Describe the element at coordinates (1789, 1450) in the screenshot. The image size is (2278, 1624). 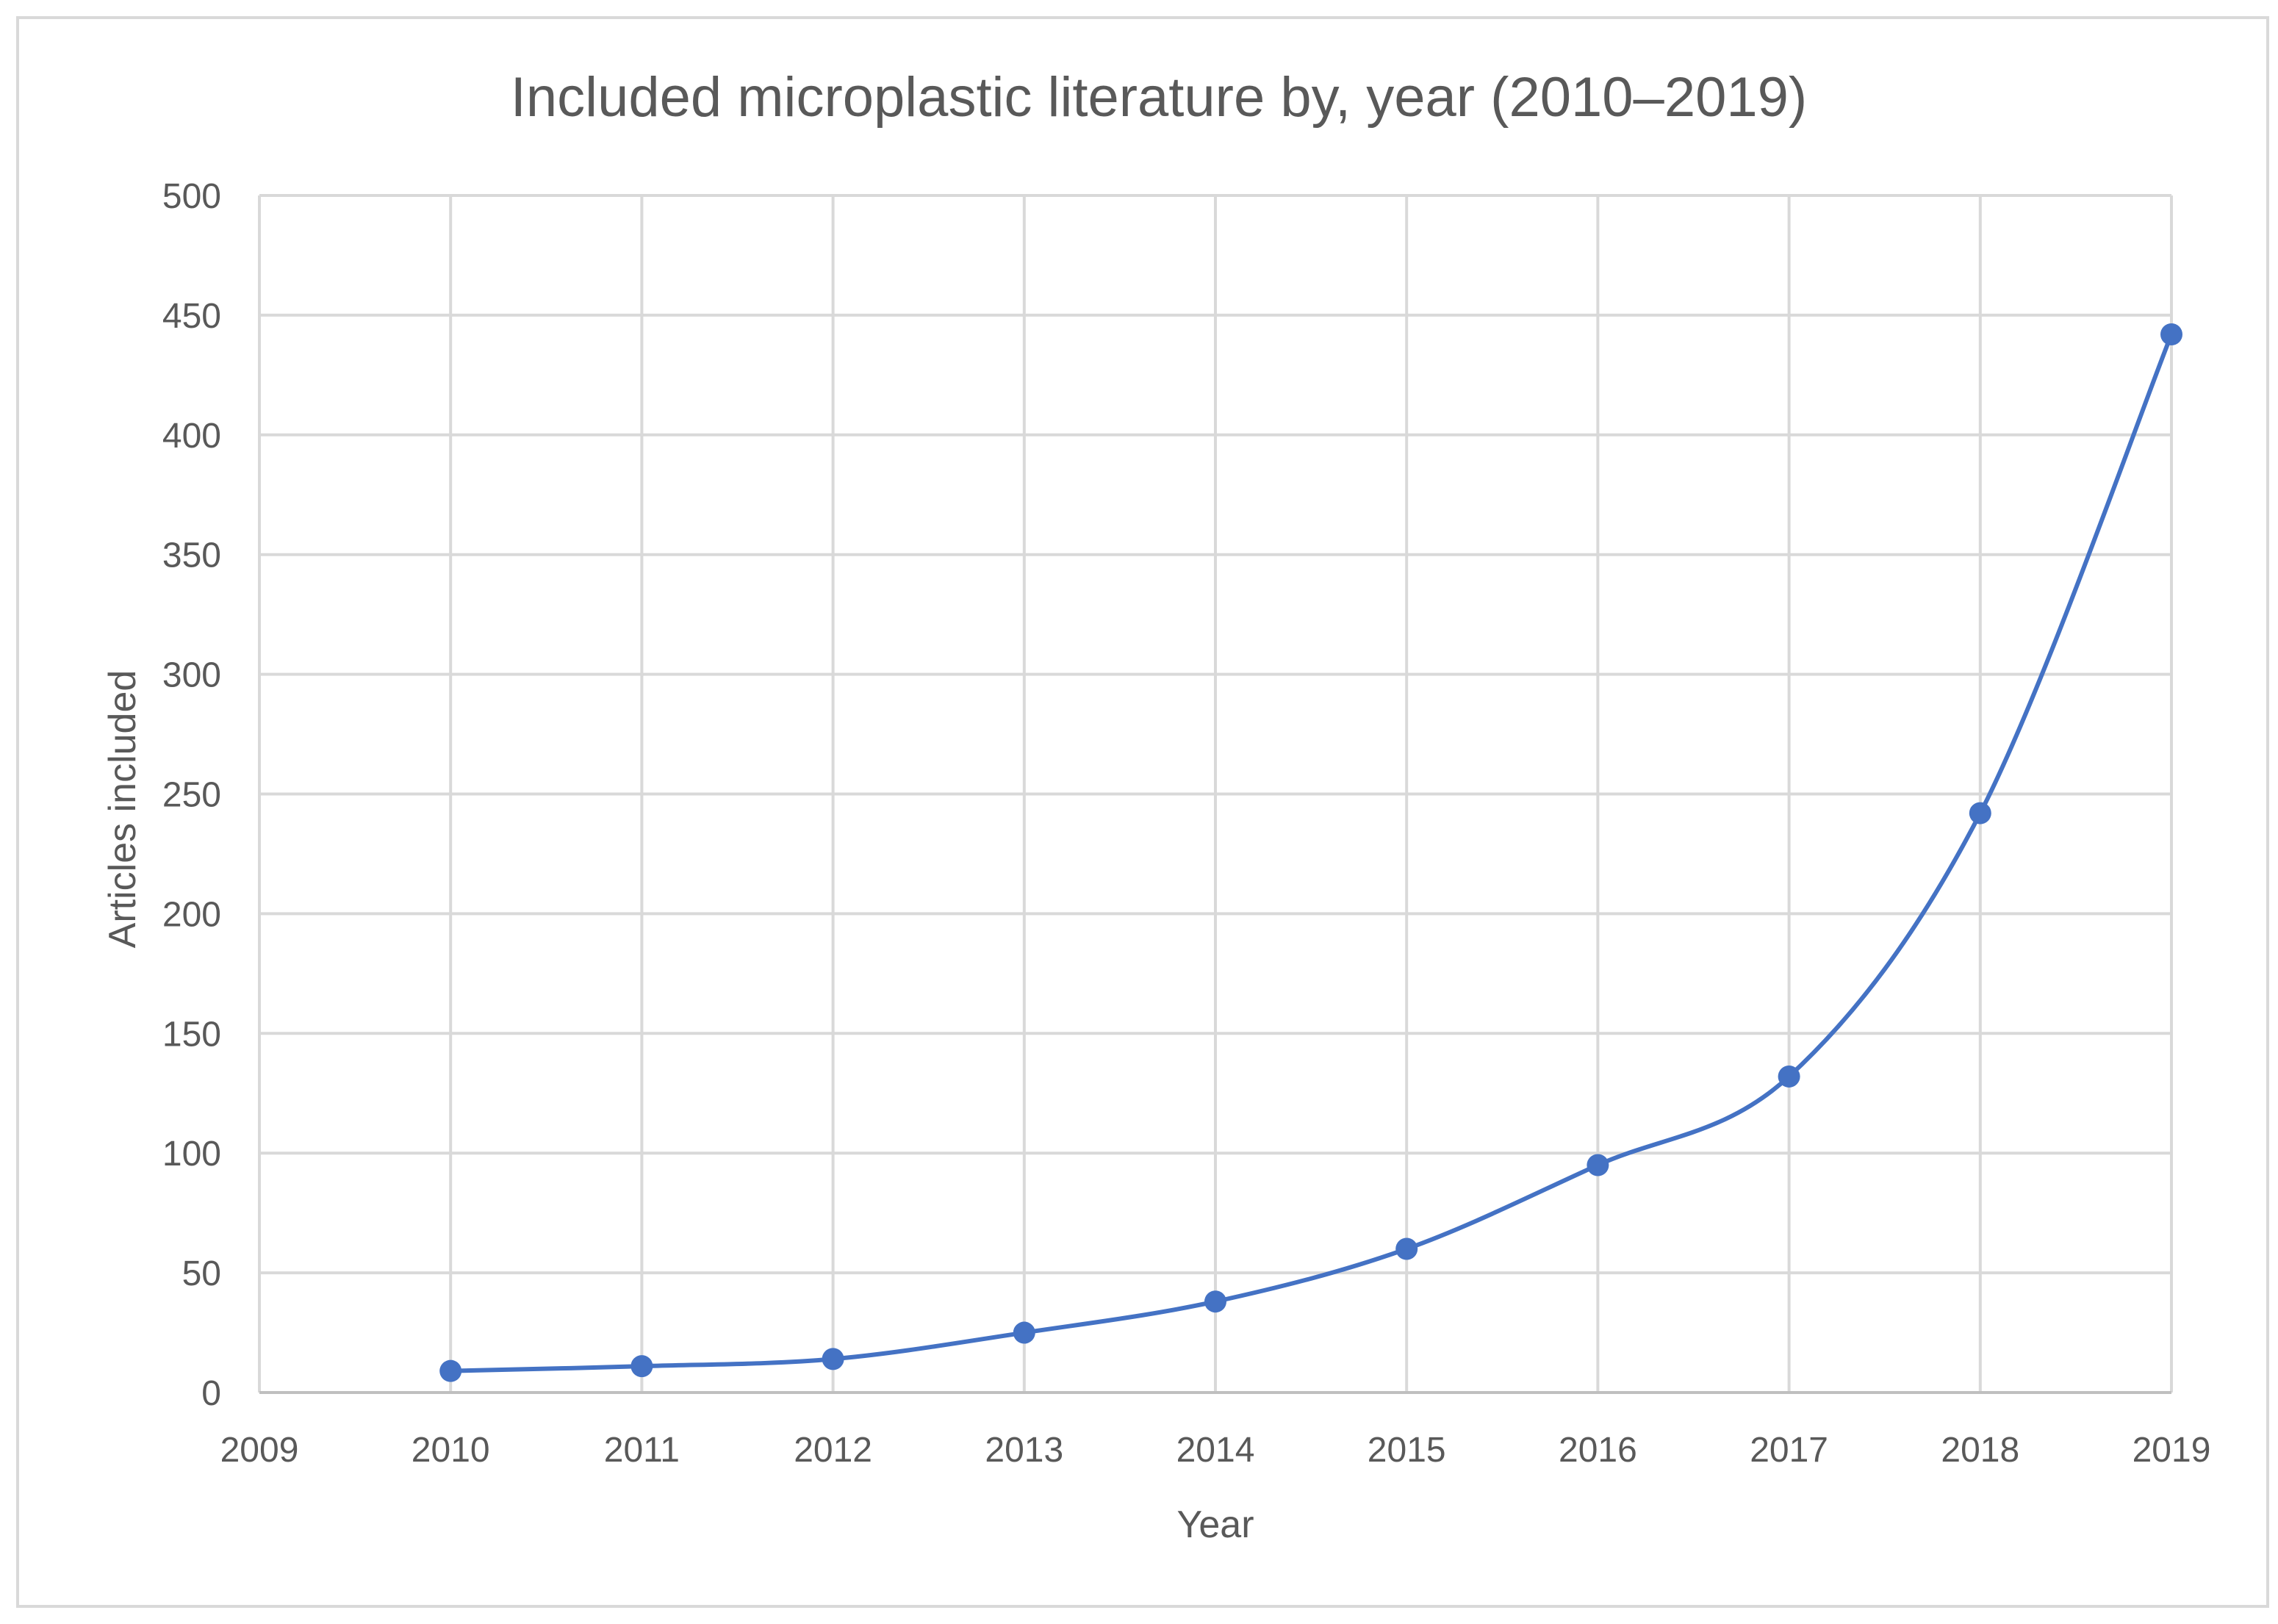
I see `x-tick-label: 2017` at that location.